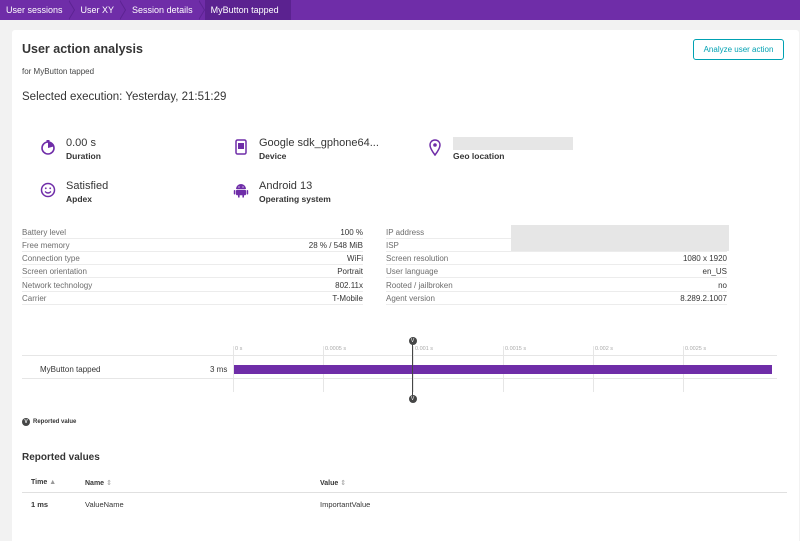 This screenshot has width=800, height=541. I want to click on stopwatch-icon, so click(48, 147).